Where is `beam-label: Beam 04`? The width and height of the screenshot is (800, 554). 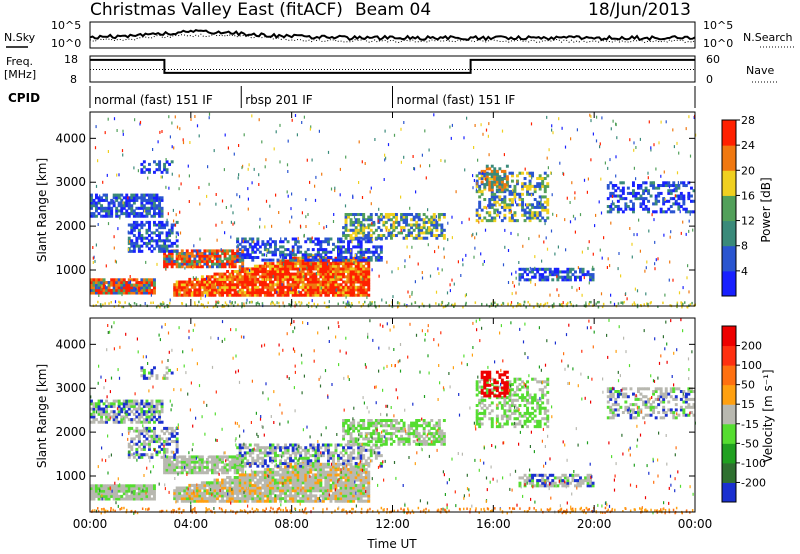
beam-label: Beam 04 is located at coordinates (393, 10).